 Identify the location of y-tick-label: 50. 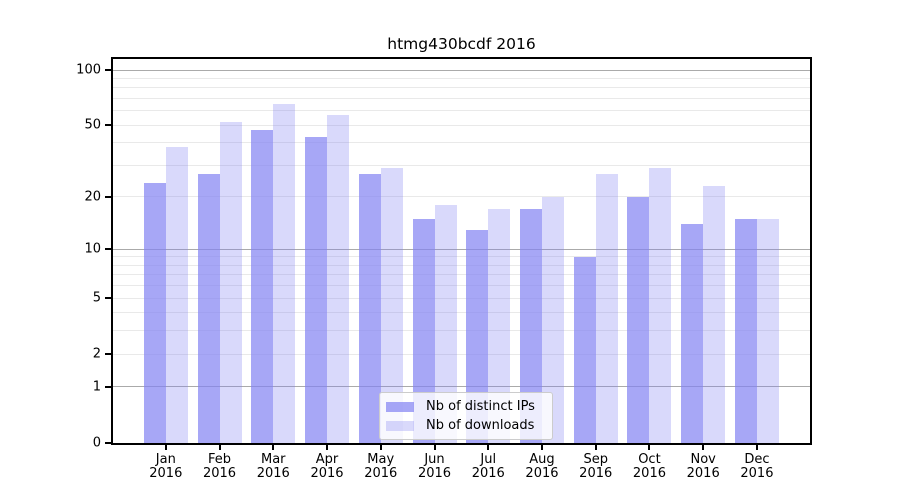
(92, 125).